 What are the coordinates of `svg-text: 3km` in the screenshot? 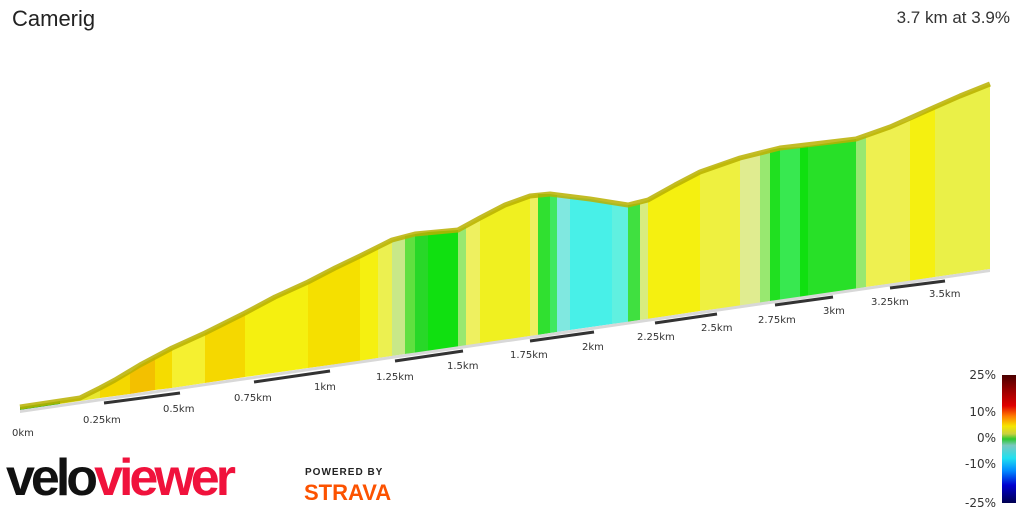 It's located at (834, 311).